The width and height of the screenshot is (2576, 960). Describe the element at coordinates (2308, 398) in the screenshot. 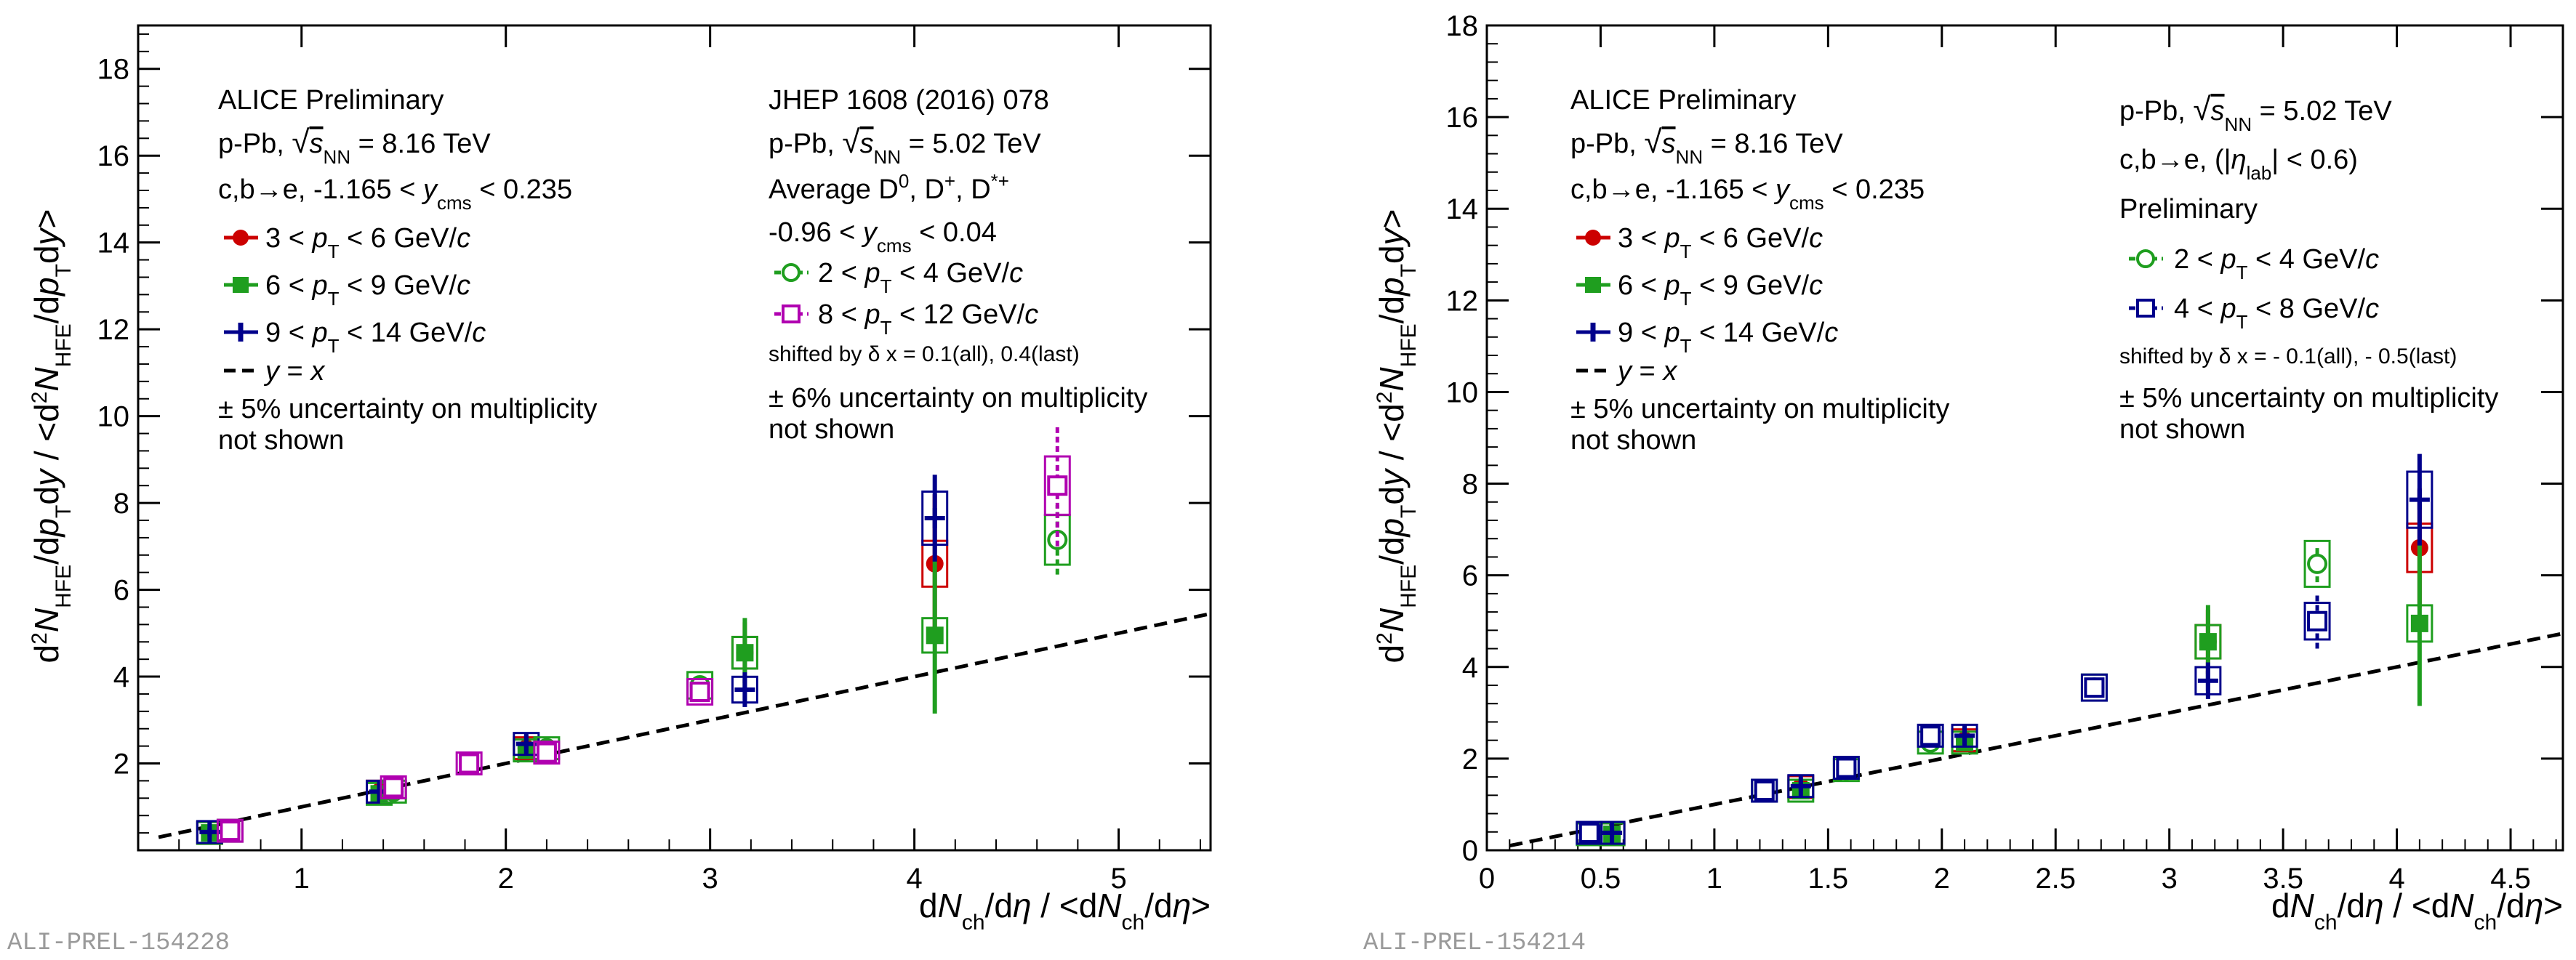

I see `right-legend-ref-note-1: ± 5% uncertainty on multiplicity` at that location.